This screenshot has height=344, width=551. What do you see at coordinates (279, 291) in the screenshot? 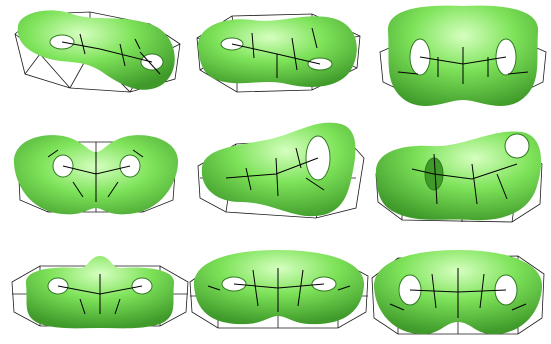
I see `panel-r3c2` at bounding box center [279, 291].